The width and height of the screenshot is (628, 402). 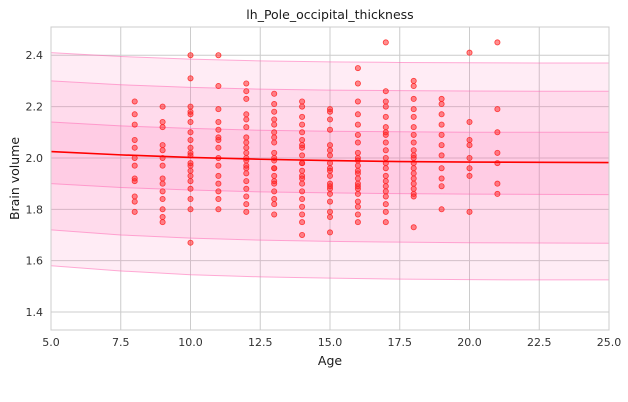 What do you see at coordinates (14, 178) in the screenshot?
I see `y-axis-title: Brain volume` at bounding box center [14, 178].